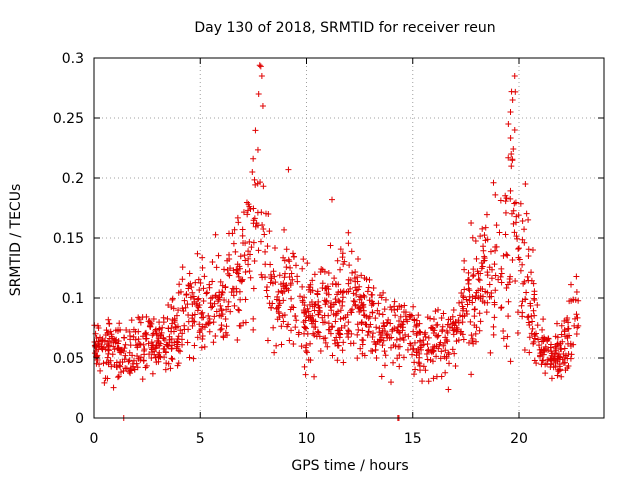 This screenshot has height=480, width=640. What do you see at coordinates (16, 240) in the screenshot?
I see `y-axis-label: SRMTID / TECUs` at bounding box center [16, 240].